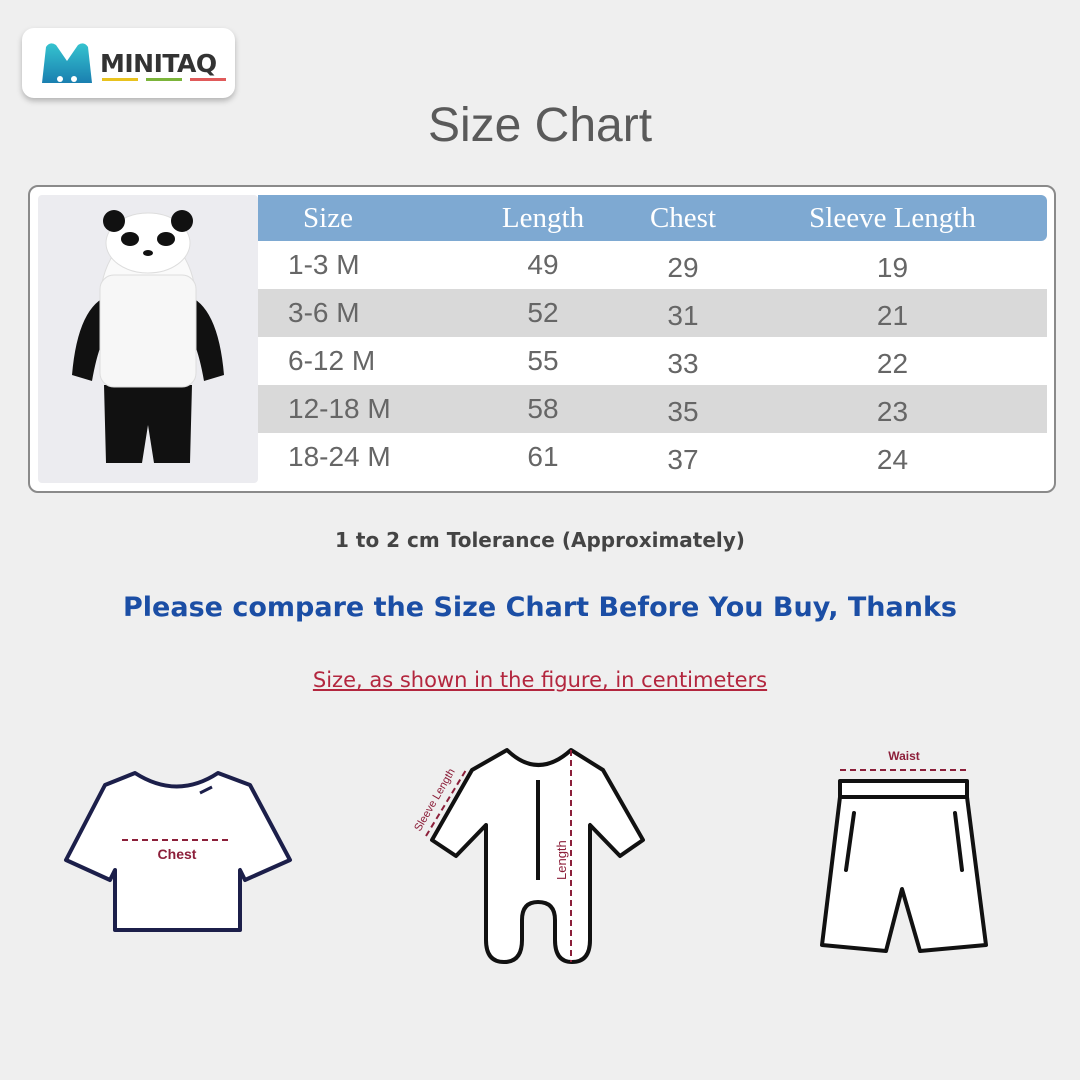 The height and width of the screenshot is (1080, 1080). What do you see at coordinates (67, 63) in the screenshot?
I see `bunny-m-icon` at bounding box center [67, 63].